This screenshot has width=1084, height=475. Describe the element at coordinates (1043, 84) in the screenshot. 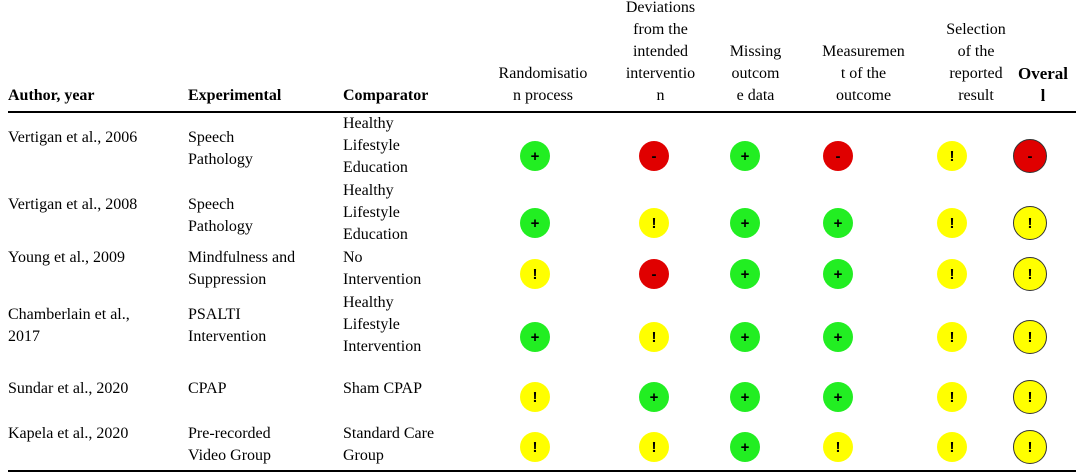

I see `header-overall-label: Overal l` at that location.